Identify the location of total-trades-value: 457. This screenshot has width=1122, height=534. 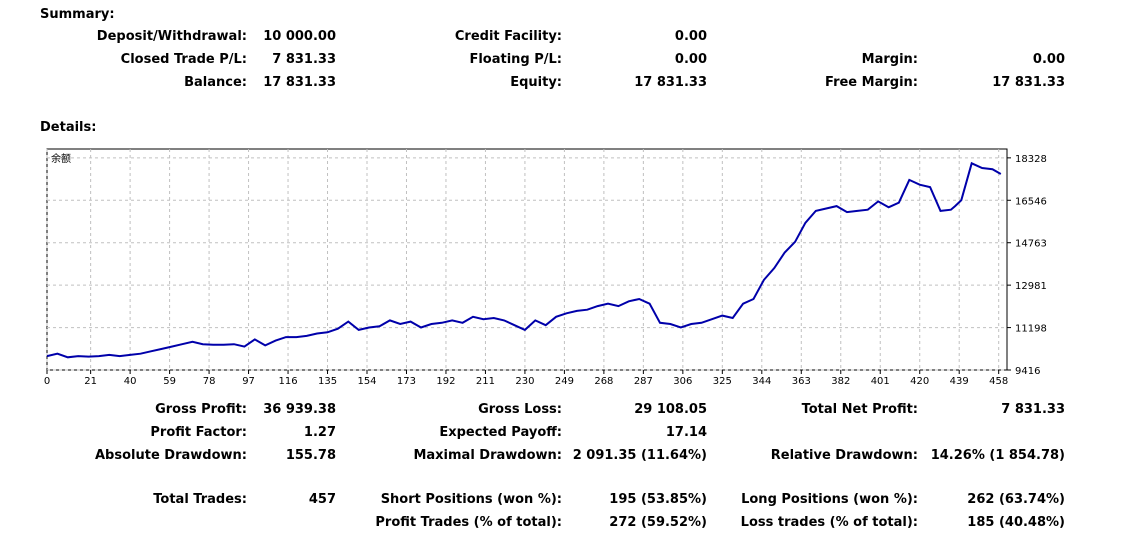
(322, 499).